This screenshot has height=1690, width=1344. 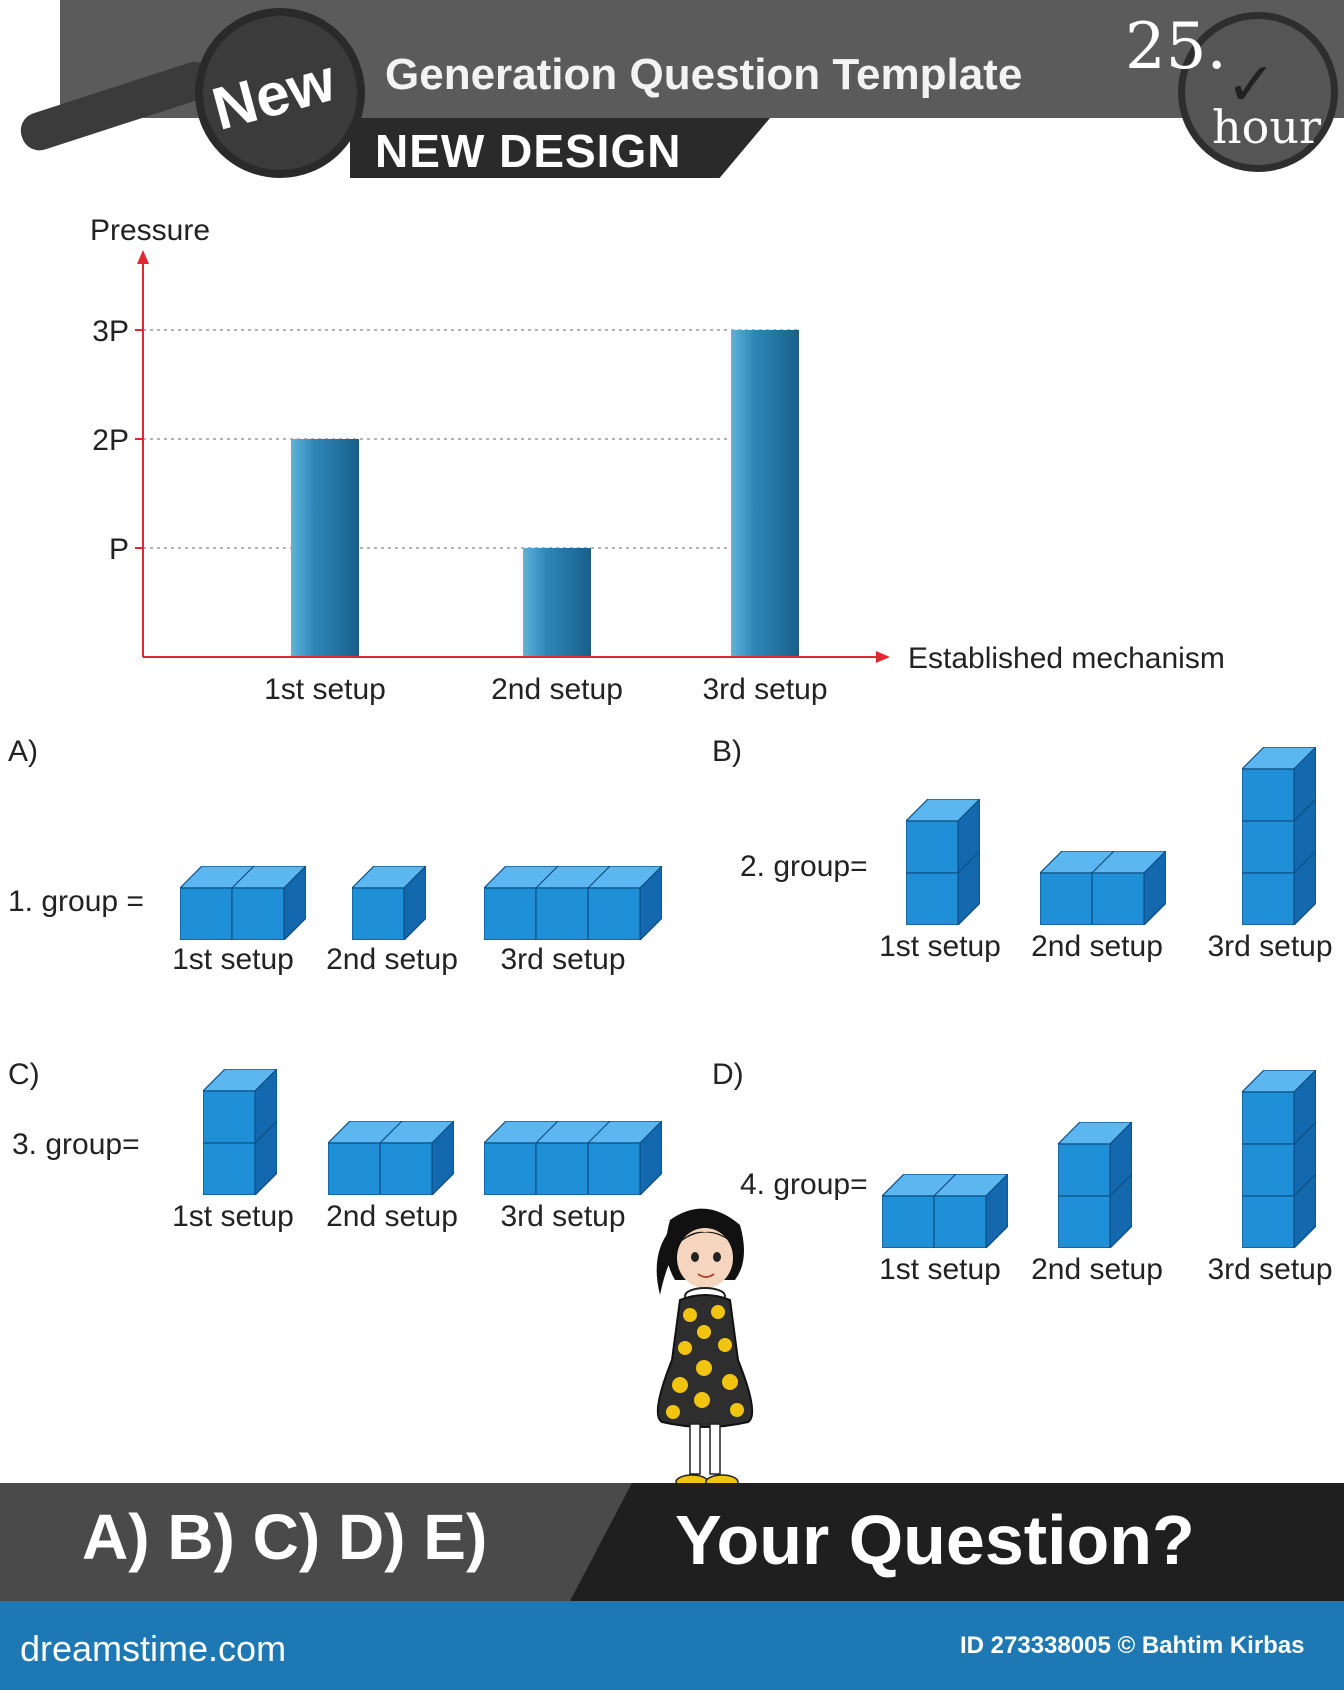 What do you see at coordinates (325, 689) in the screenshot?
I see `x-tick-label: 1st setup` at bounding box center [325, 689].